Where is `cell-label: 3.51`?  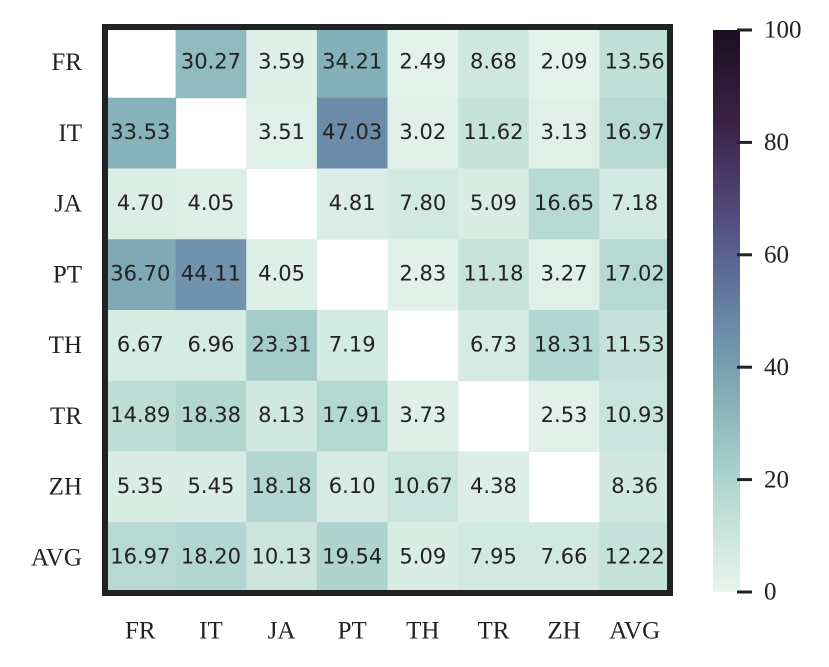
cell-label: 3.51 is located at coordinates (281, 132).